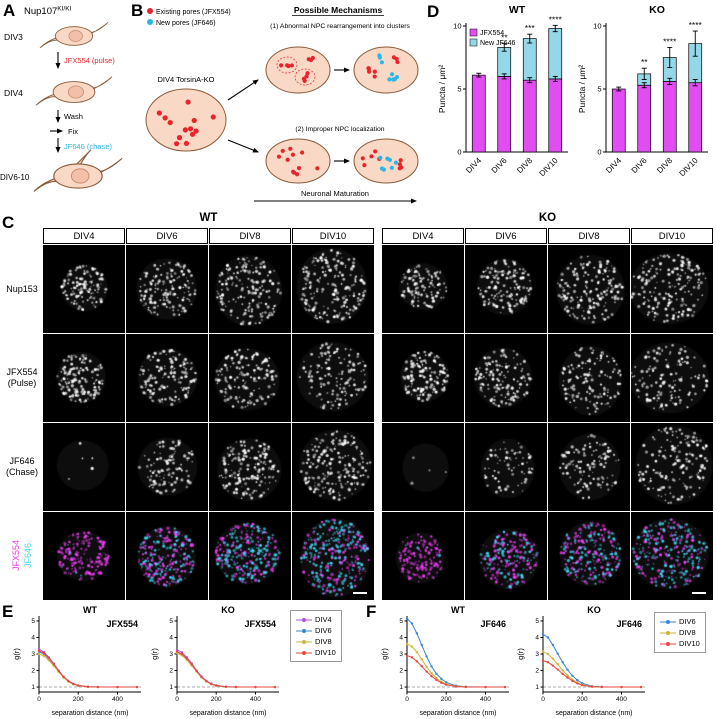 The image size is (716, 719). Describe the element at coordinates (78, 107) in the screenshot. I see `neuron-drawings` at that location.